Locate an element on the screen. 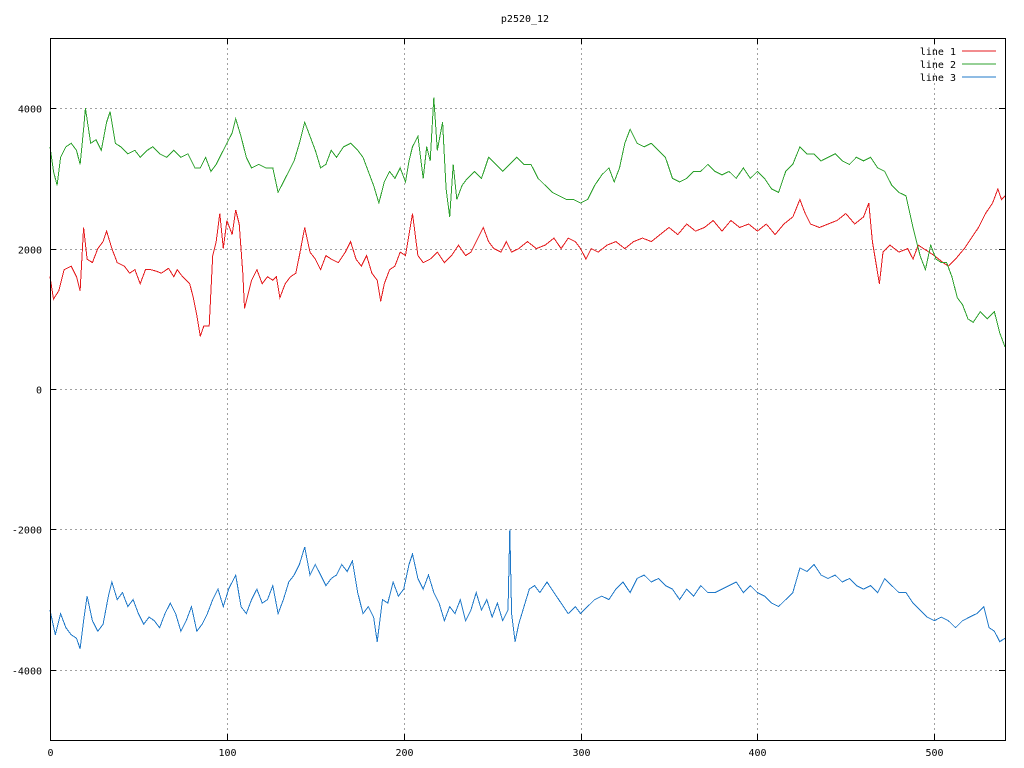 This screenshot has width=1024, height=768. y-tick-label: 0 is located at coordinates (39, 391).